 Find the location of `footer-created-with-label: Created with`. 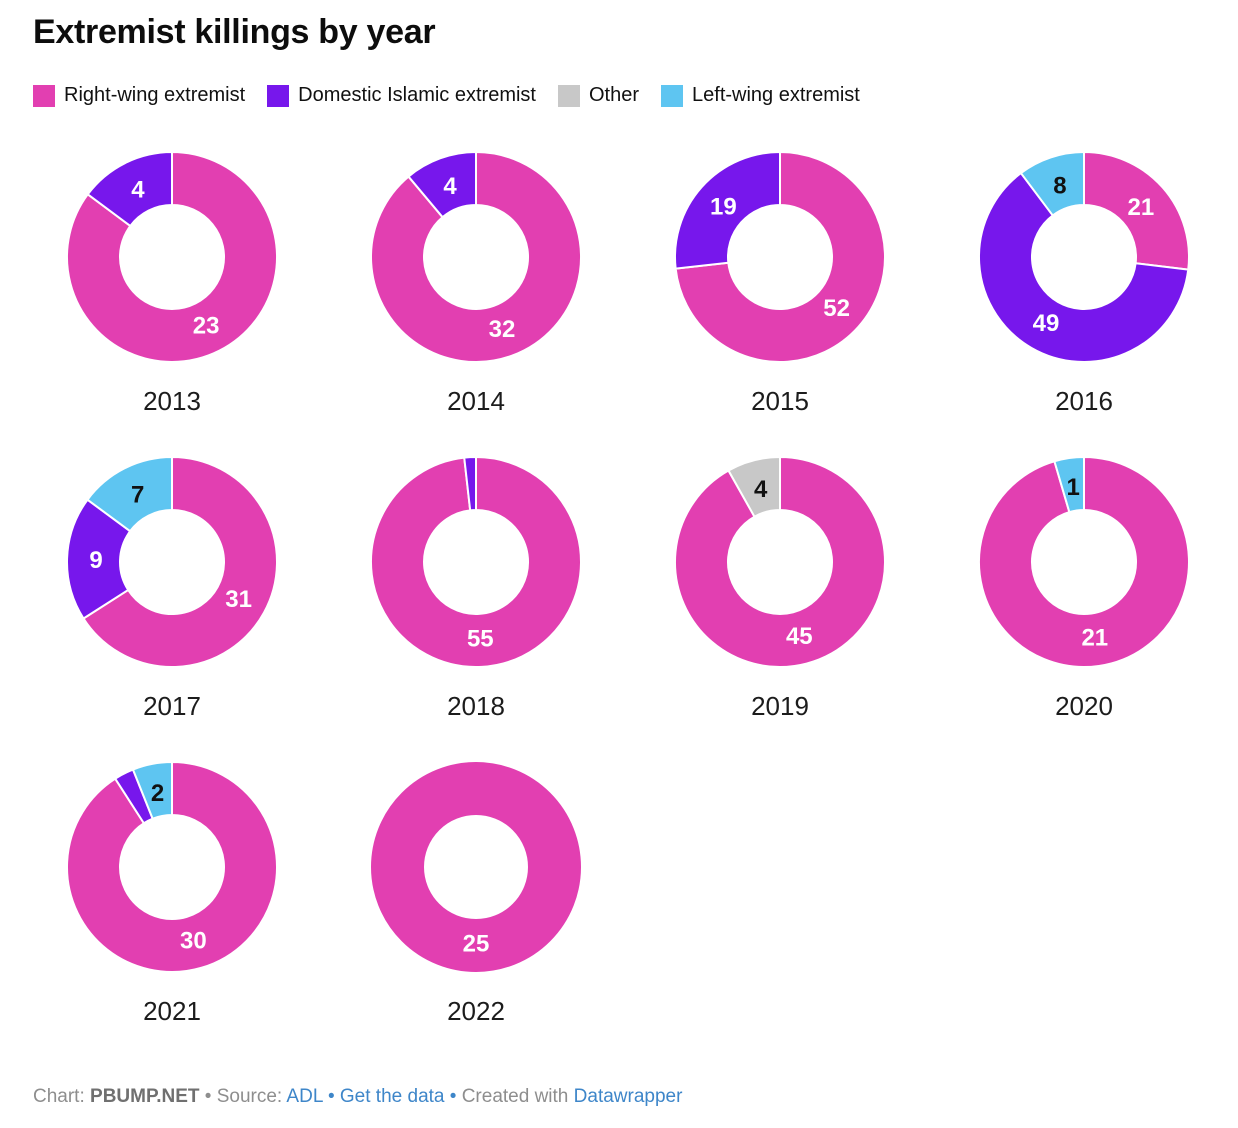

footer-created-with-label: Created with is located at coordinates (517, 1096).